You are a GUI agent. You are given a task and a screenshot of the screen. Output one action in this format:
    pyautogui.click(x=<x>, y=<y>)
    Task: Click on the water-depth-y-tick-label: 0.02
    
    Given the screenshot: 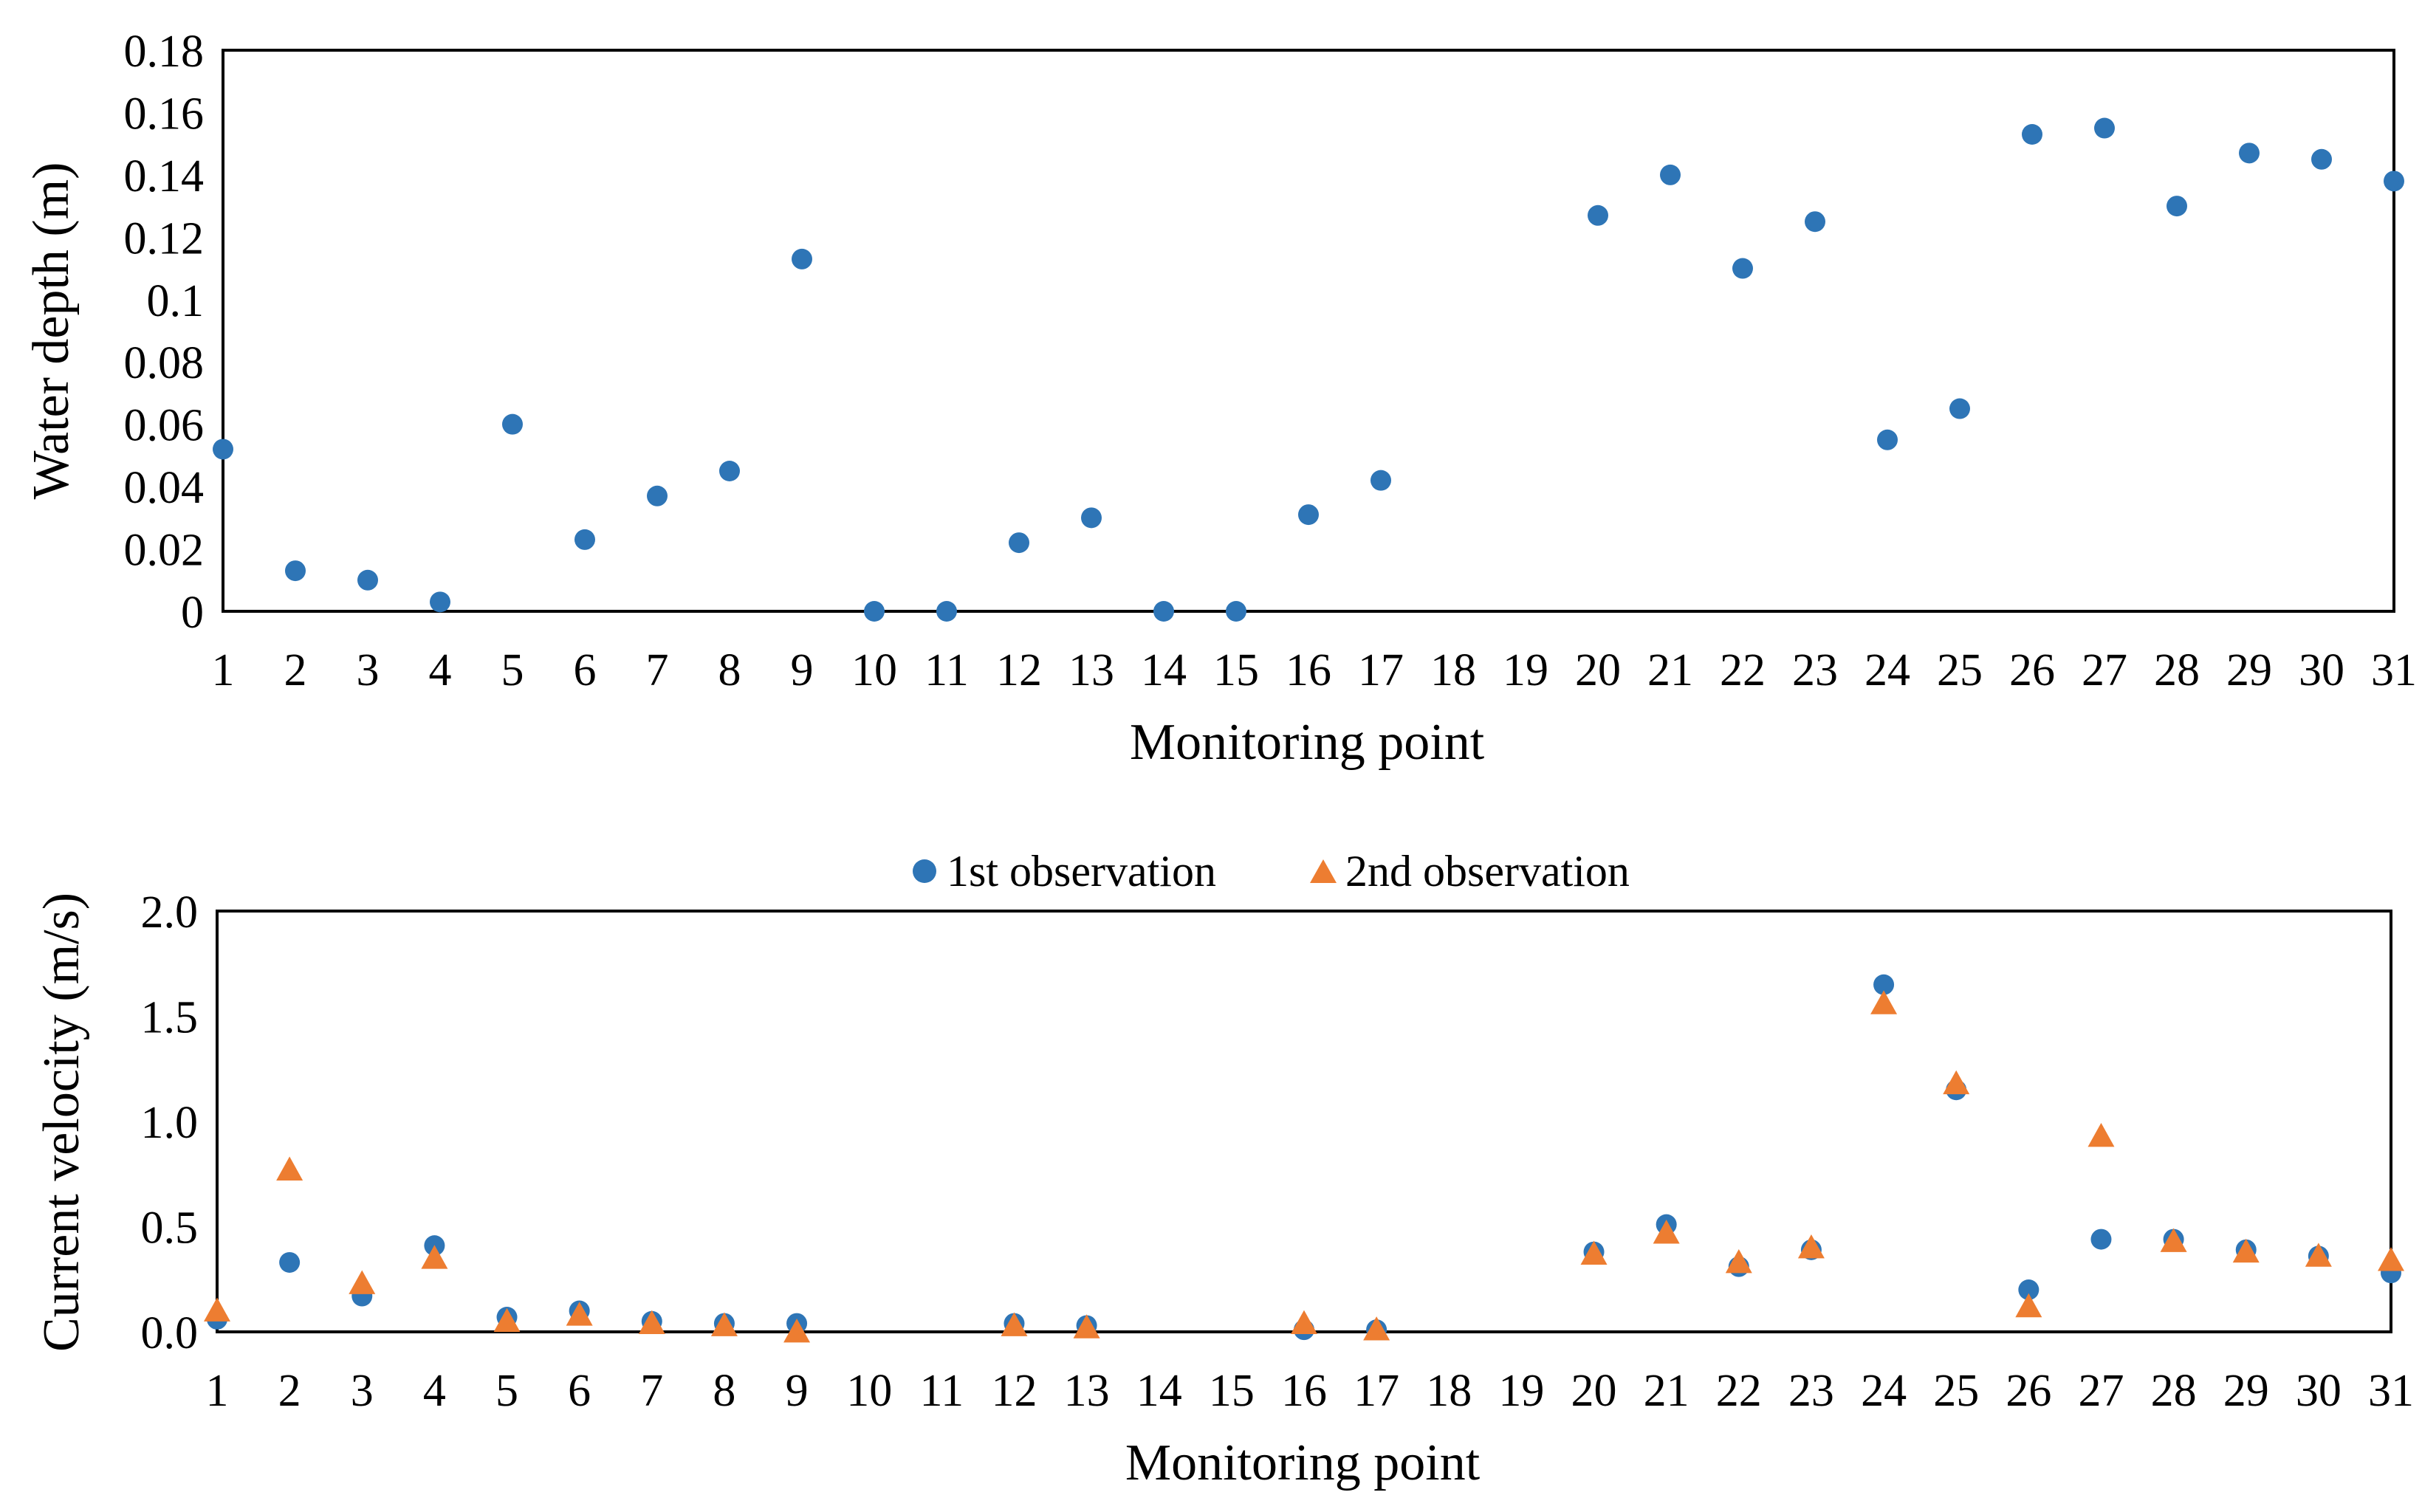 What is the action you would take?
    pyautogui.click(x=164, y=551)
    